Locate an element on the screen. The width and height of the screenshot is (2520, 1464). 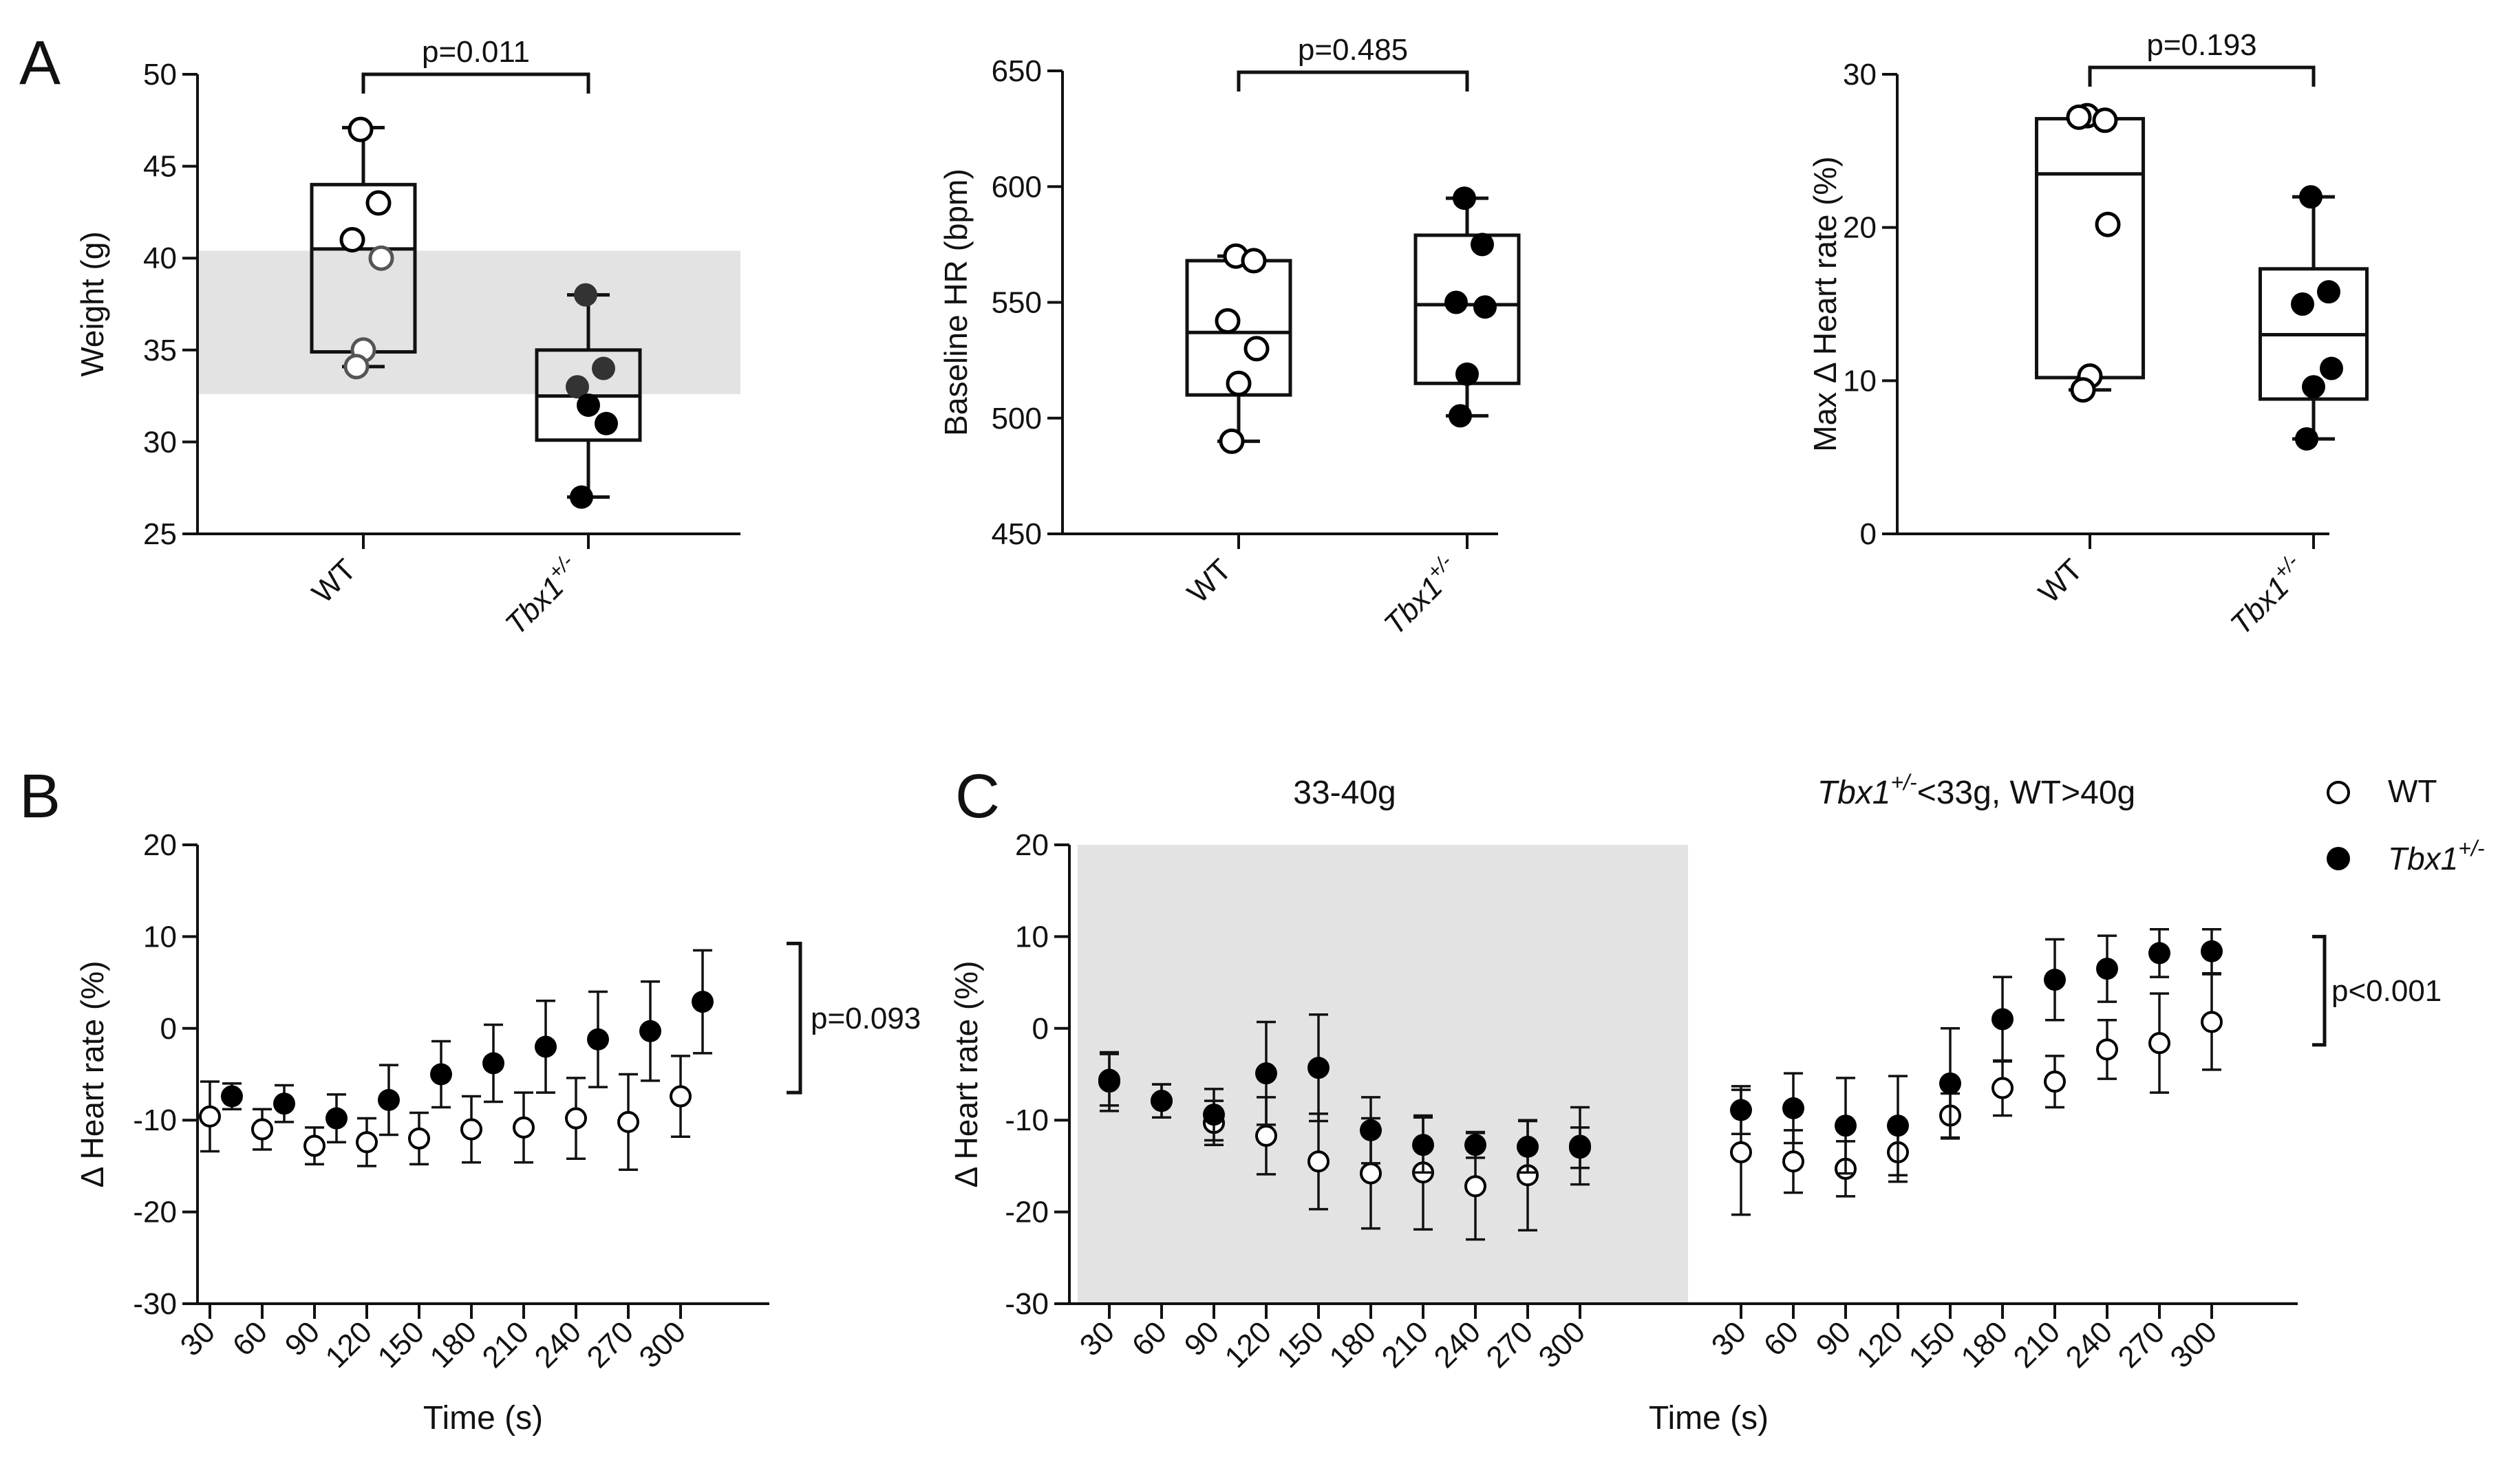
x-tick-label-main: WT is located at coordinates (1209, 581).